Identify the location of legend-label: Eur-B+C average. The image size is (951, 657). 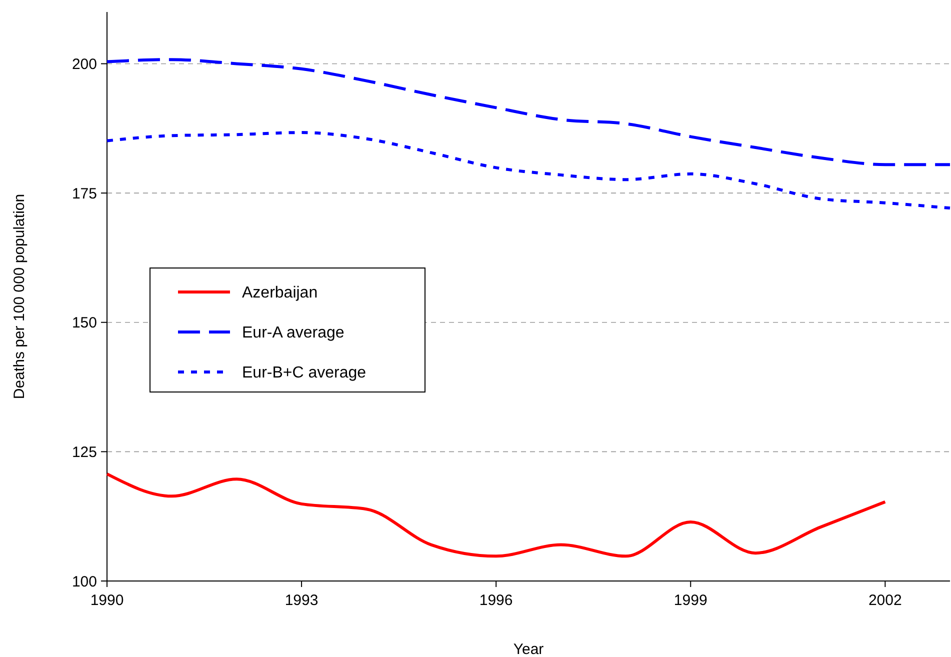
(304, 373).